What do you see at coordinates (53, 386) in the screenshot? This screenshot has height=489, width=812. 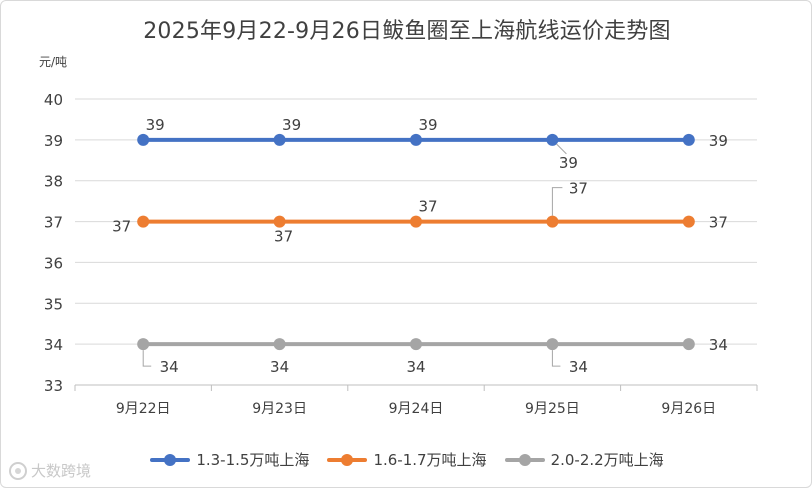 I see `y-tick-label: 33` at bounding box center [53, 386].